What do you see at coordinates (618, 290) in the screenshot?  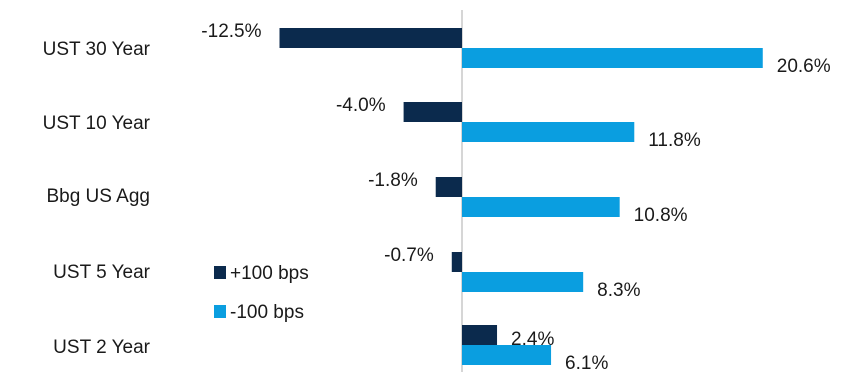 I see `data-label: 8.3%` at bounding box center [618, 290].